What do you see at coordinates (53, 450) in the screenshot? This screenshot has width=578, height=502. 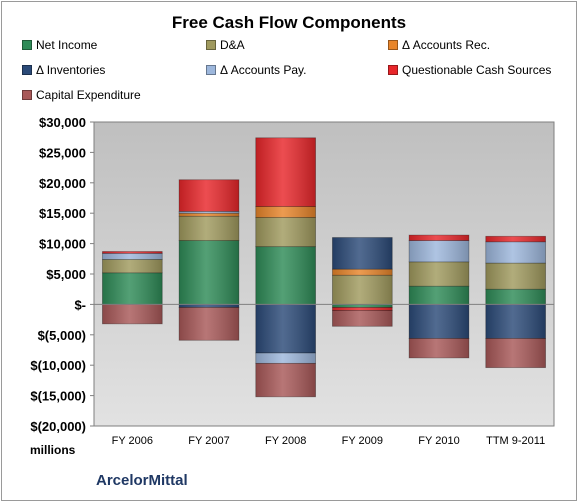 I see `y-axis-units-label: millions` at bounding box center [53, 450].